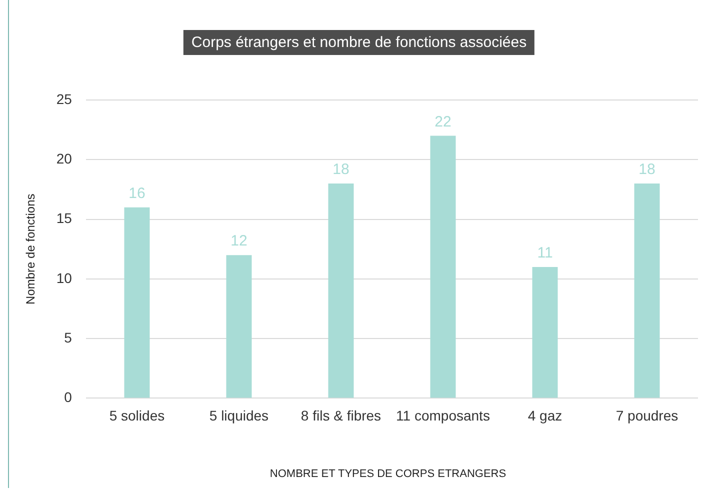 The image size is (718, 490). Describe the element at coordinates (388, 474) in the screenshot. I see `x-axis-title: NOMBRE ET TYPES DE CORPS ETRANGERS` at that location.